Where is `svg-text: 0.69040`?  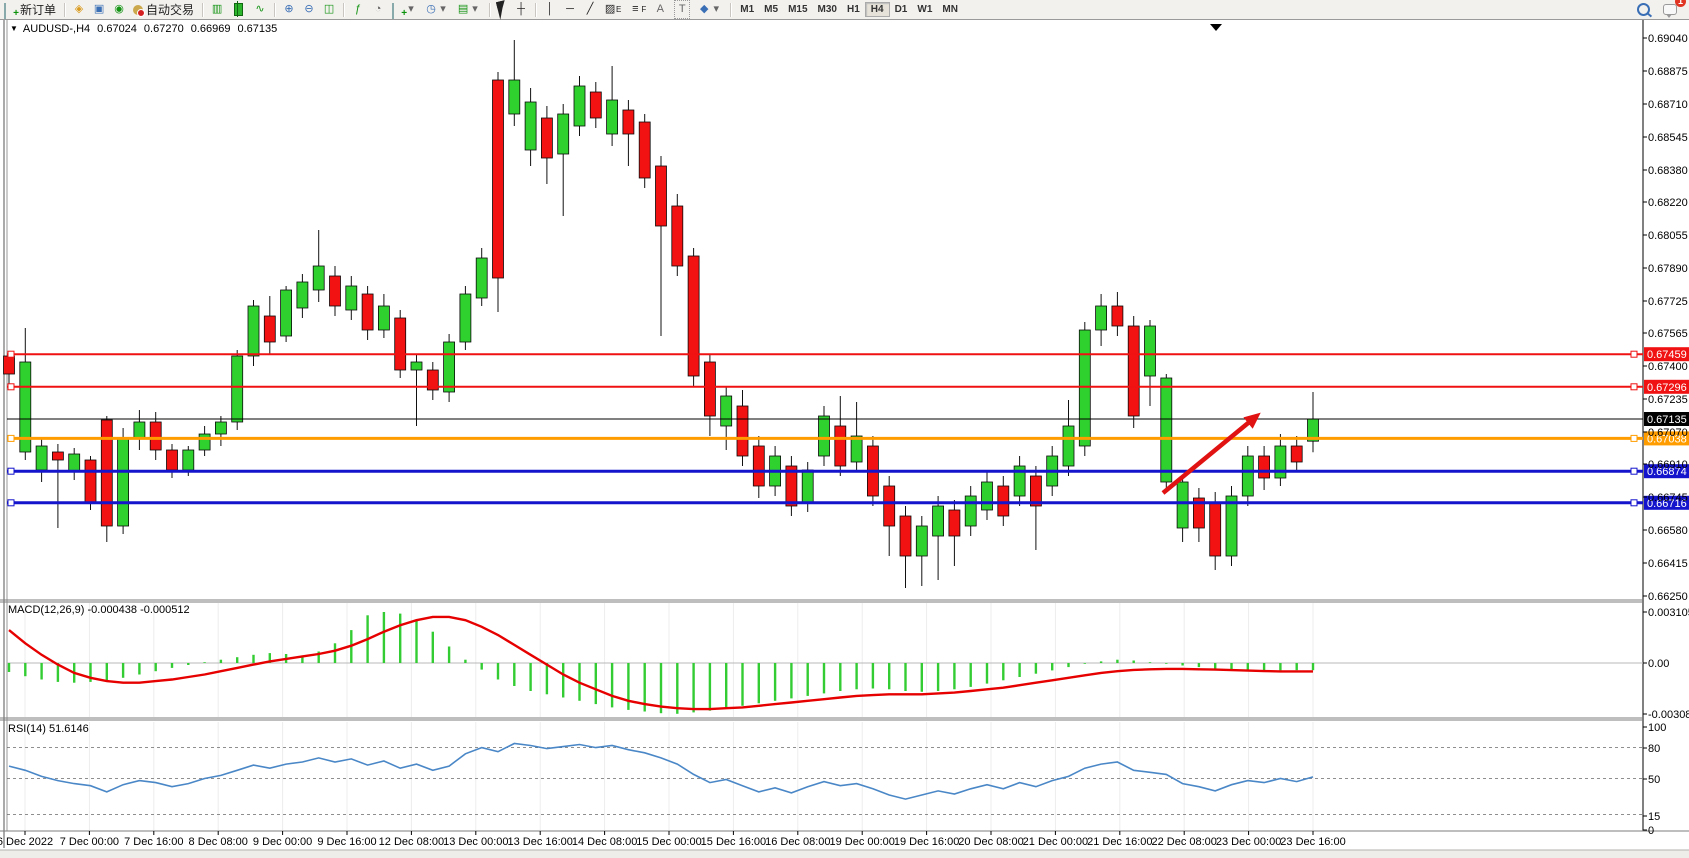
svg-text: 0.69040 is located at coordinates (1668, 39).